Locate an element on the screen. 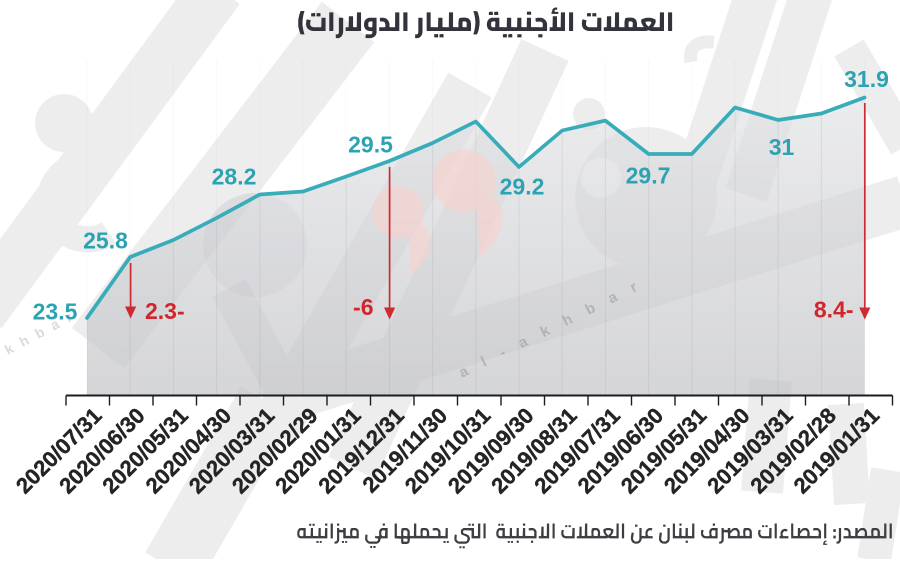 The width and height of the screenshot is (900, 564). svg-text: 2.3- is located at coordinates (165, 311).